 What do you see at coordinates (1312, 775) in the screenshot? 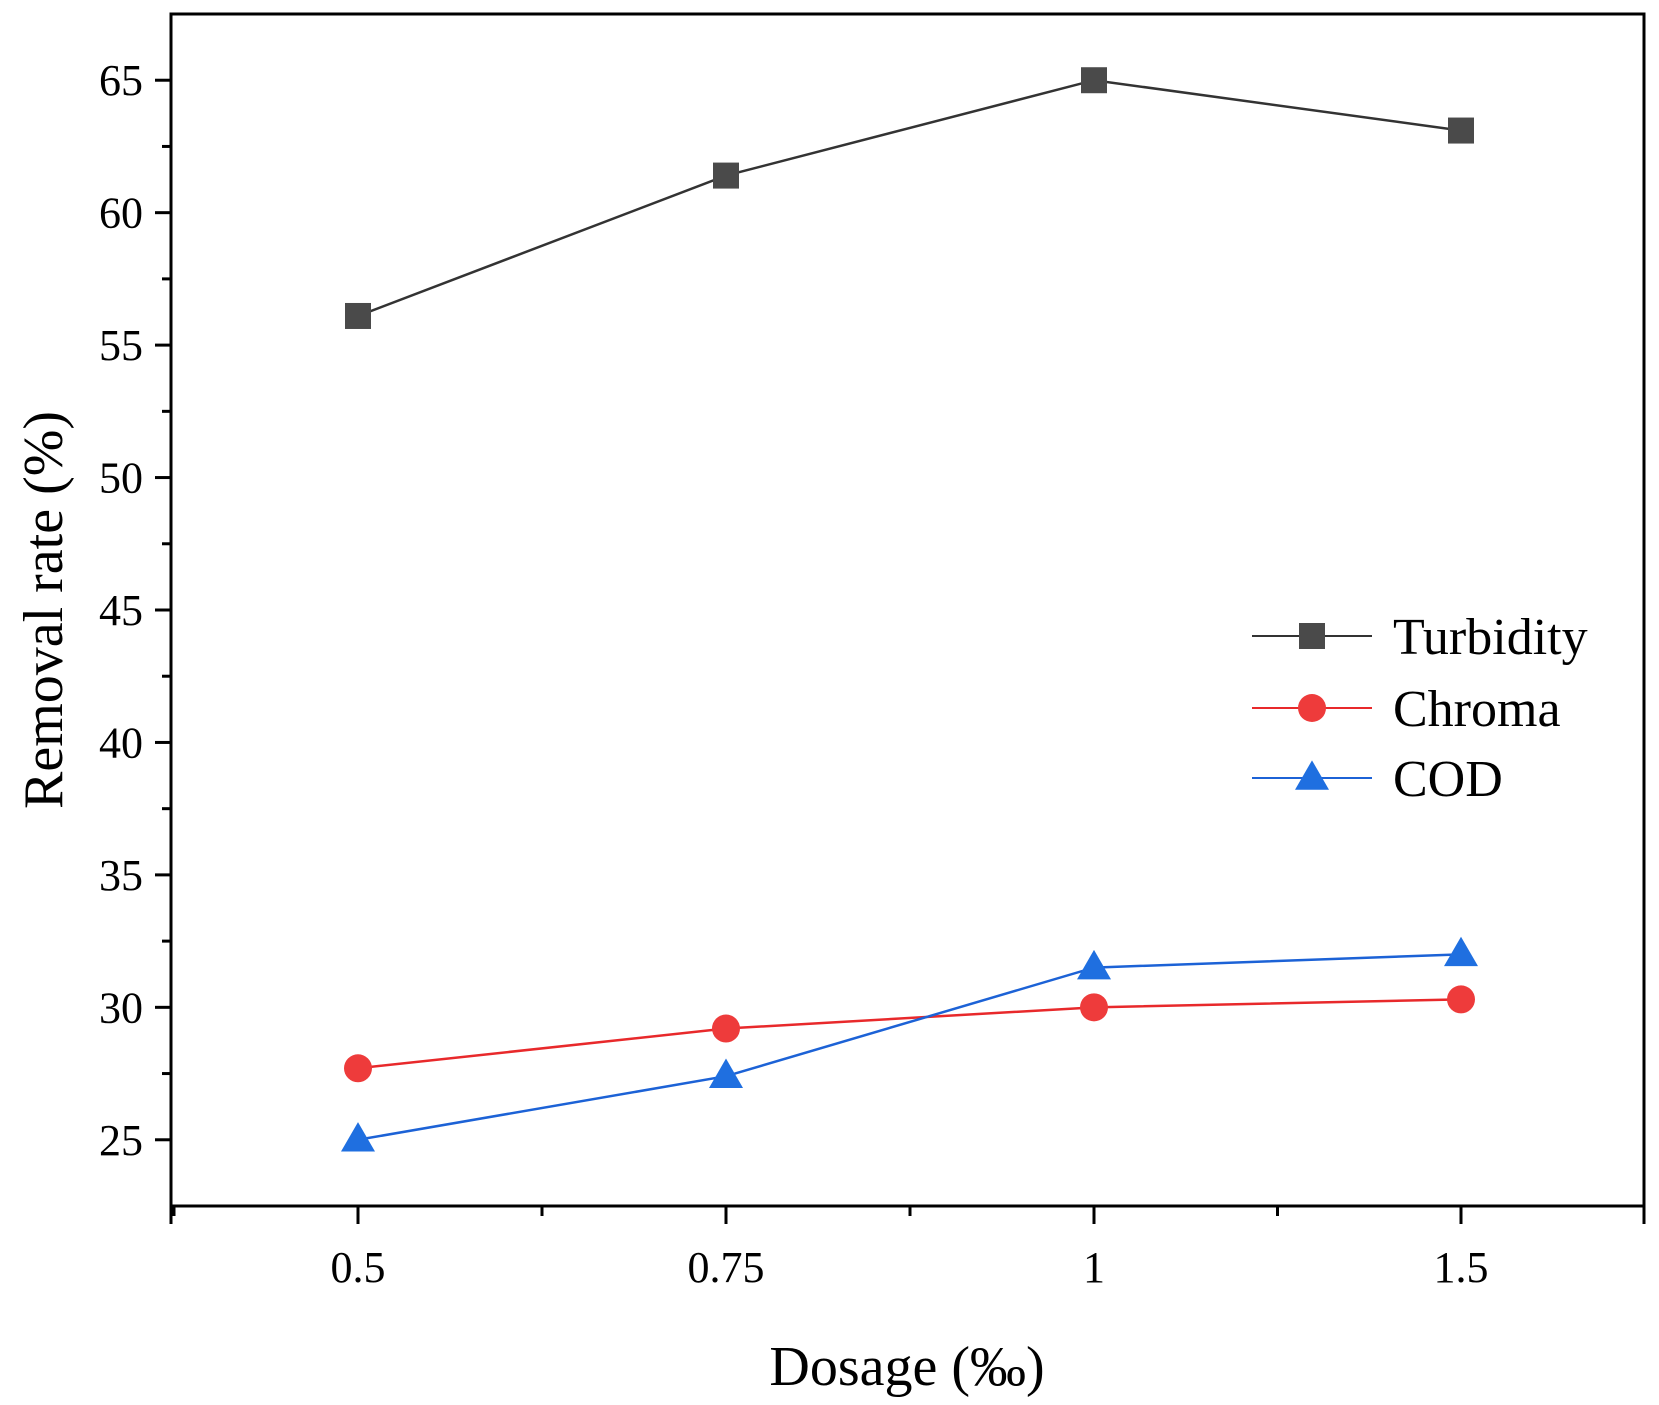
I see `legend-marker-cod` at bounding box center [1312, 775].